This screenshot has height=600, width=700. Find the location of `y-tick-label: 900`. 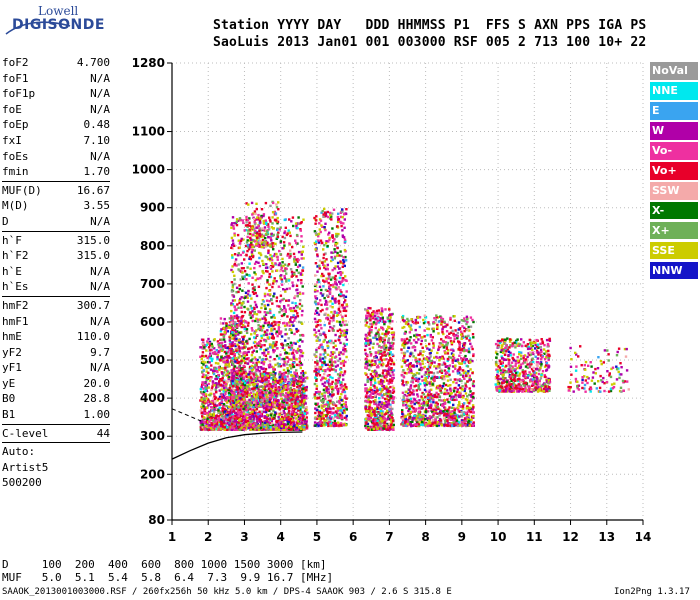

y-tick-label: 900 is located at coordinates (152, 208).